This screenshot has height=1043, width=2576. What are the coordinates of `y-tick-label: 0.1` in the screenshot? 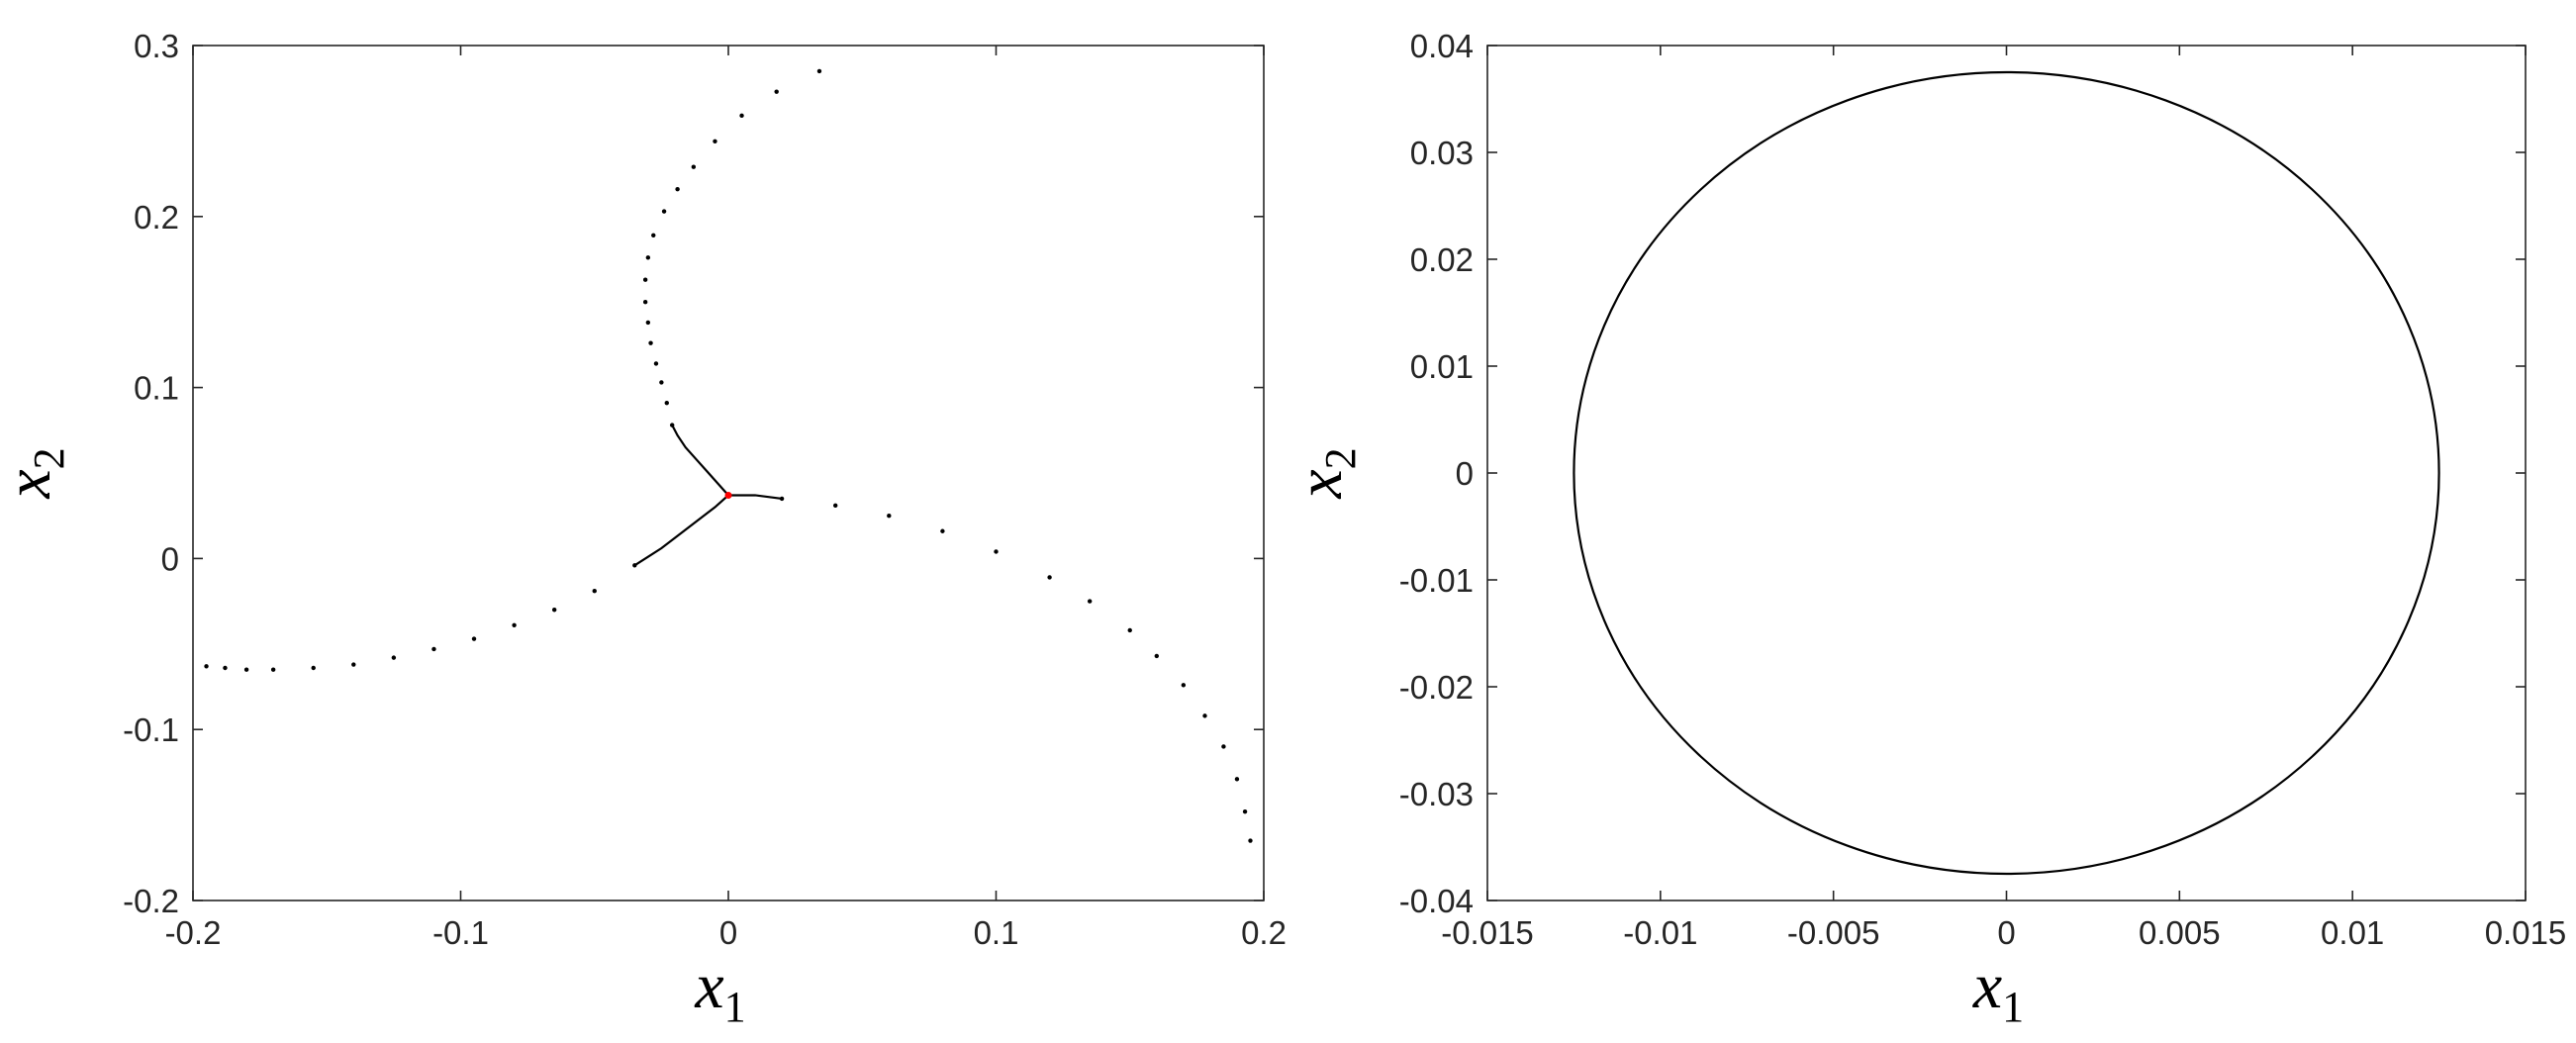 It's located at (156, 388).